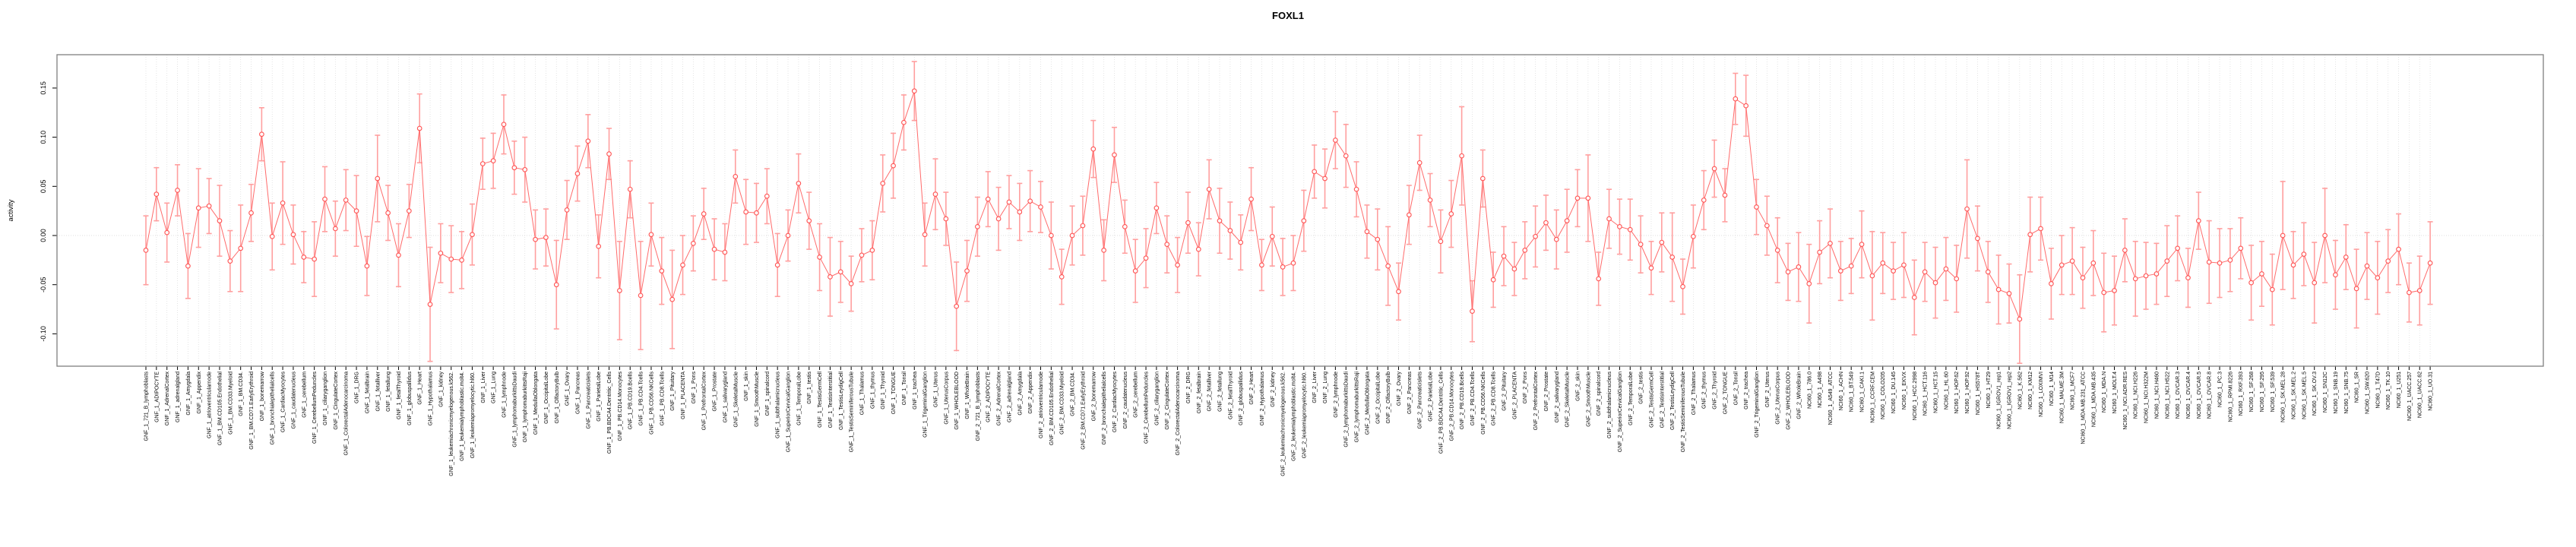 This screenshot has width=2576, height=547. What do you see at coordinates (2336, 393) in the screenshot?
I see `x-tick-label: NCI60_1_SNB.19` at bounding box center [2336, 393].